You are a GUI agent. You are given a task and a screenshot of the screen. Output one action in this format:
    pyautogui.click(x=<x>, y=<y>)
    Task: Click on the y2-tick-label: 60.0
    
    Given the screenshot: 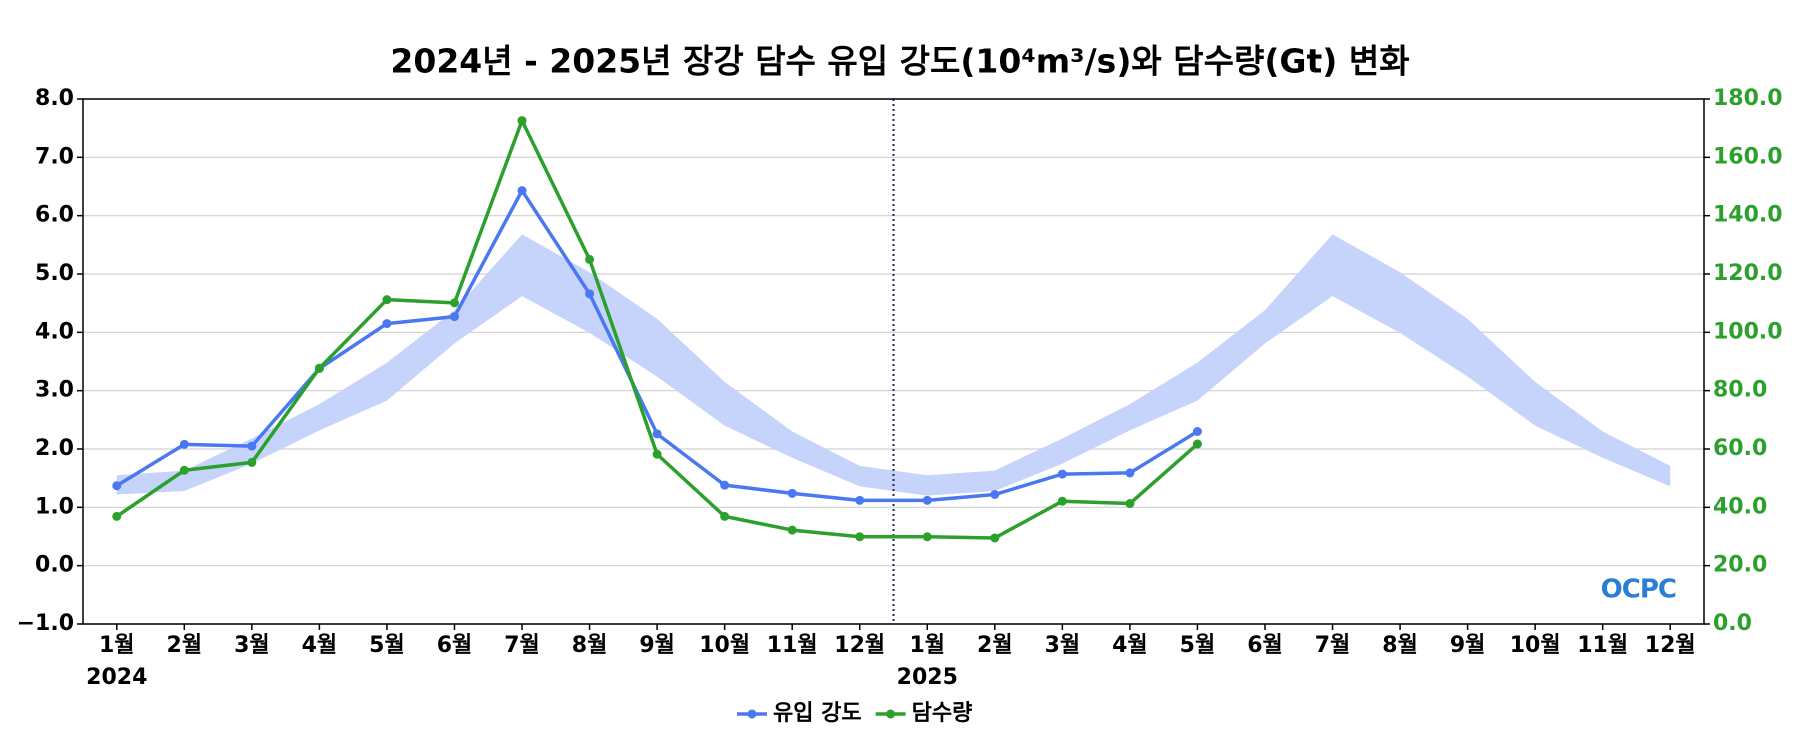 What is the action you would take?
    pyautogui.click(x=1740, y=448)
    